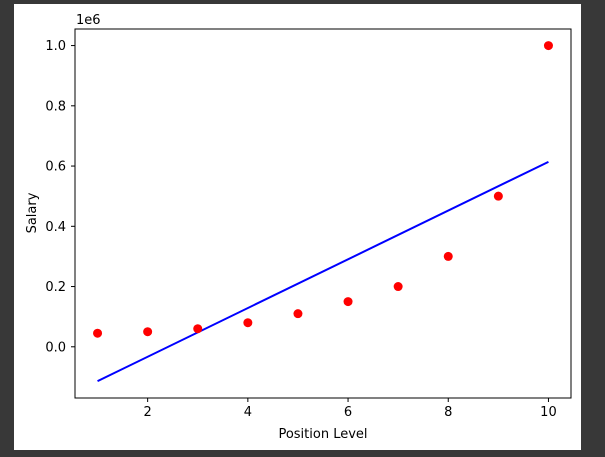 Image resolution: width=605 pixels, height=457 pixels. What do you see at coordinates (55, 167) in the screenshot?
I see `y-tick-label: 0.6` at bounding box center [55, 167].